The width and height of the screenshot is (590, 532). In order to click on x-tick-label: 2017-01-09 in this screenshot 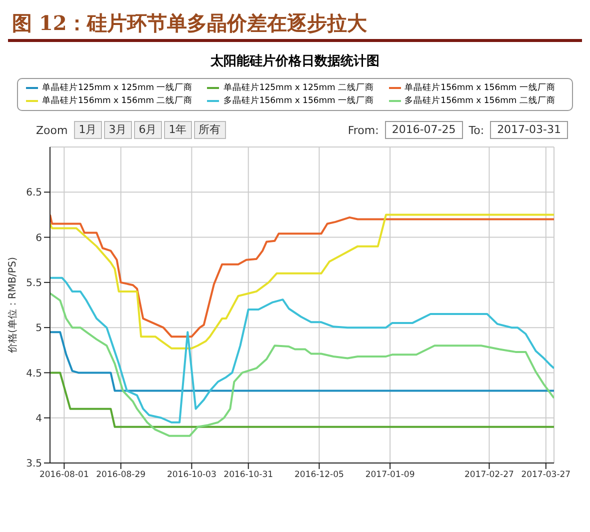, I will do `click(390, 475)`.